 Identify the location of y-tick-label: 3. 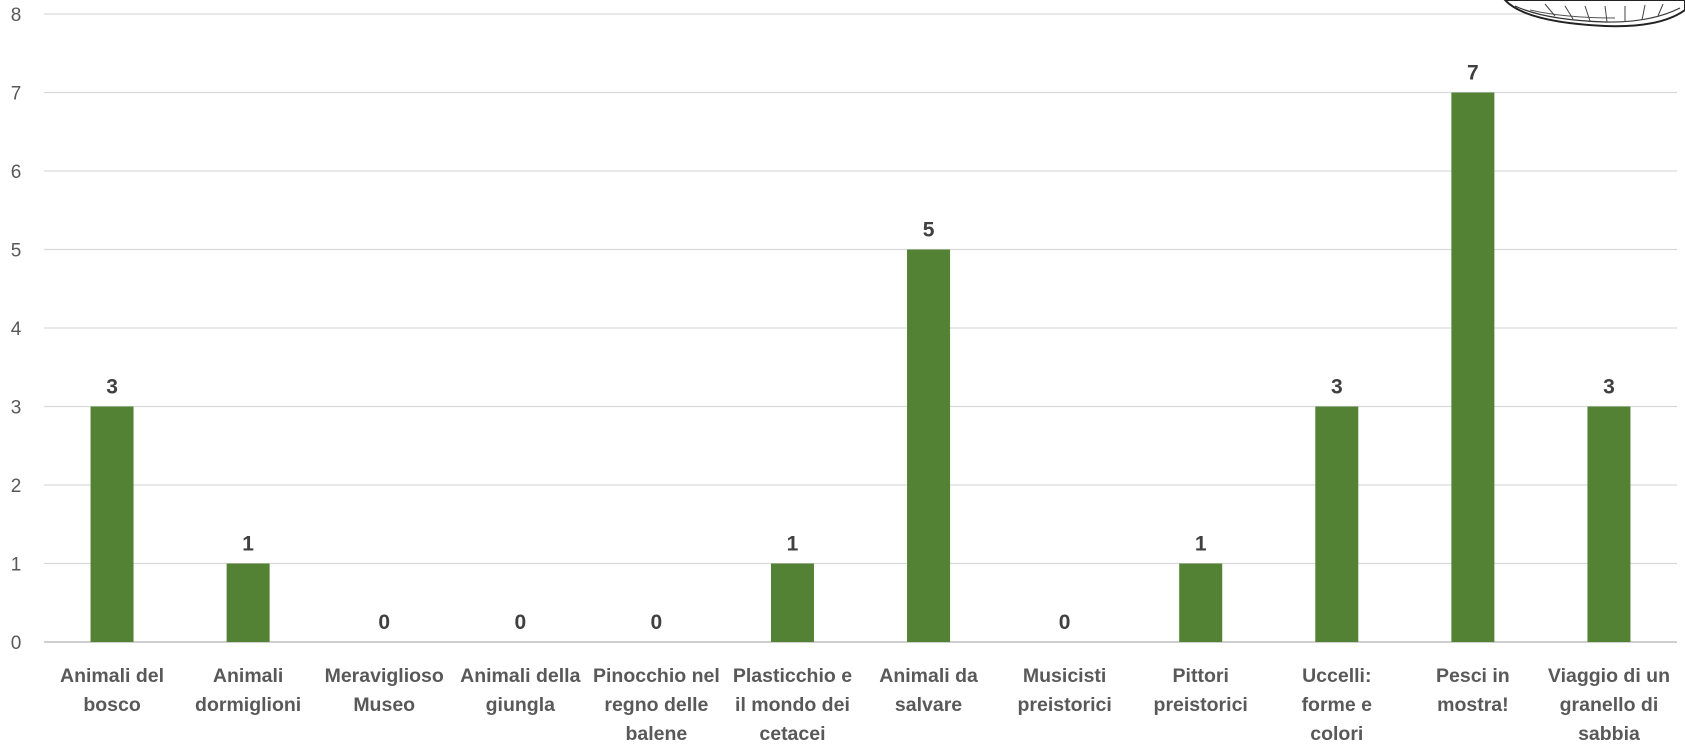
(16, 408).